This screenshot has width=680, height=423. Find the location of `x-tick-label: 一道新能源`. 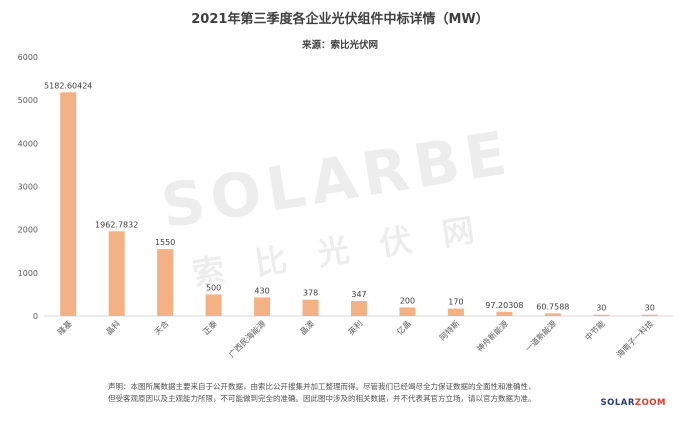

x-tick-label: 一道新能源 is located at coordinates (540, 335).